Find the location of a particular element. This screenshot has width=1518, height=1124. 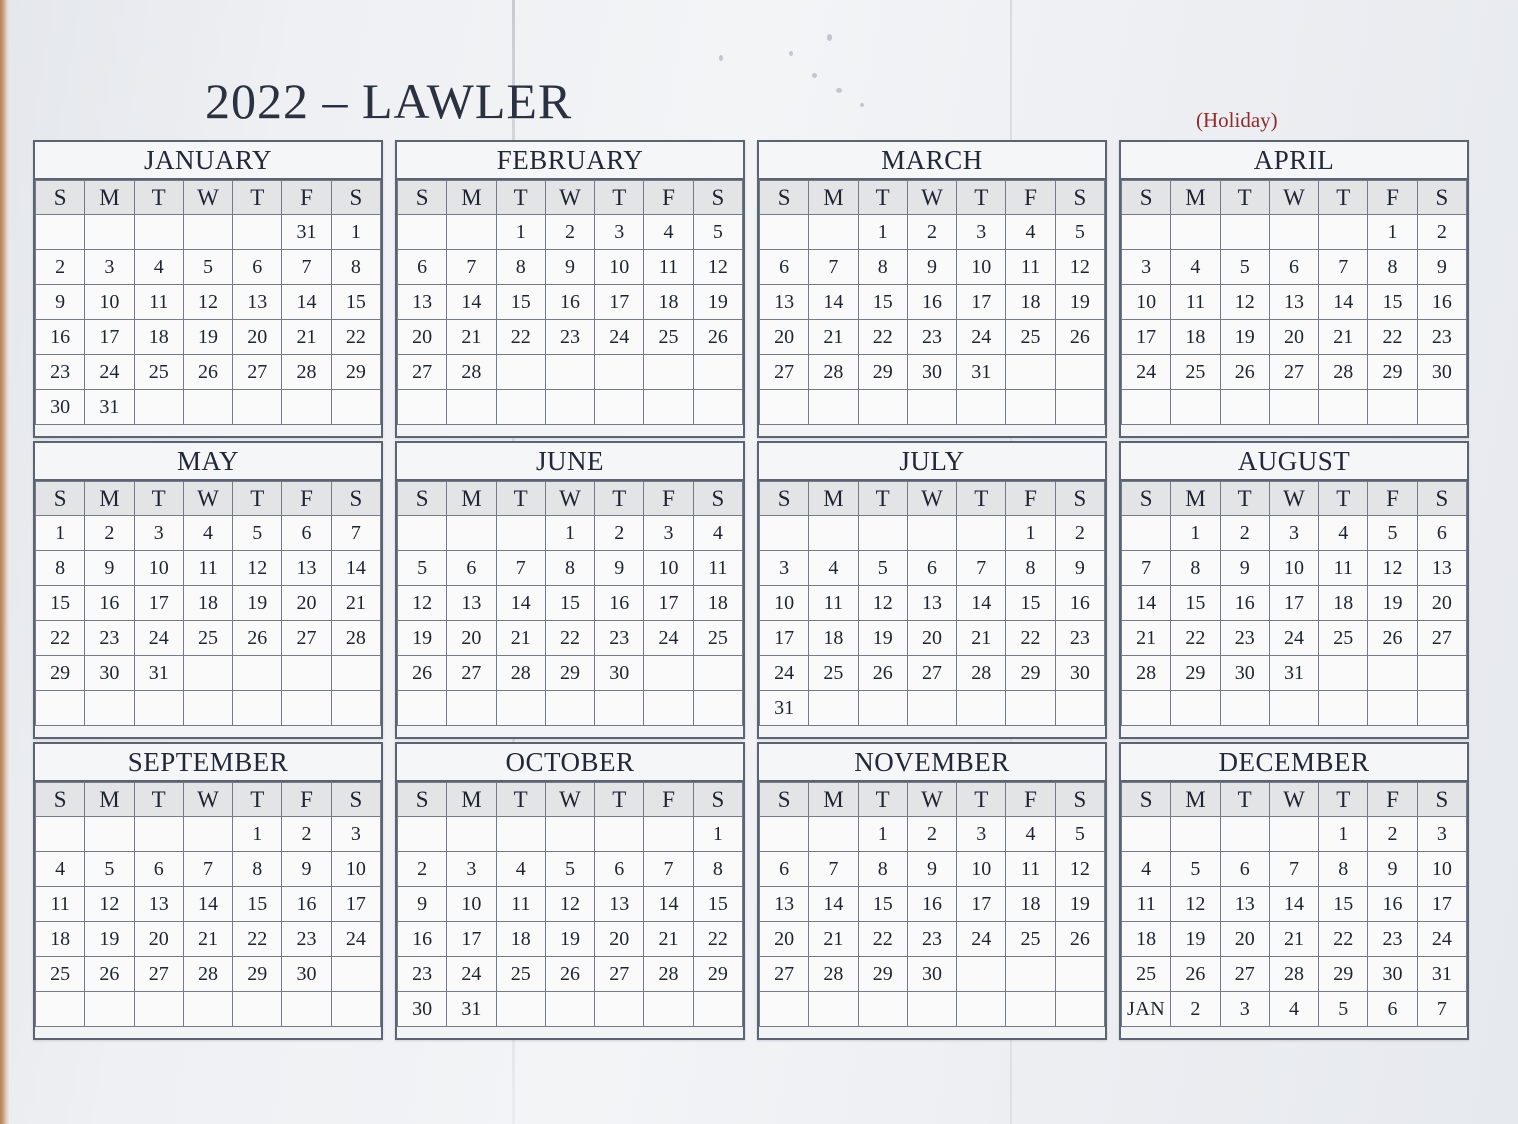

day-cell: 31 is located at coordinates (1294, 673).